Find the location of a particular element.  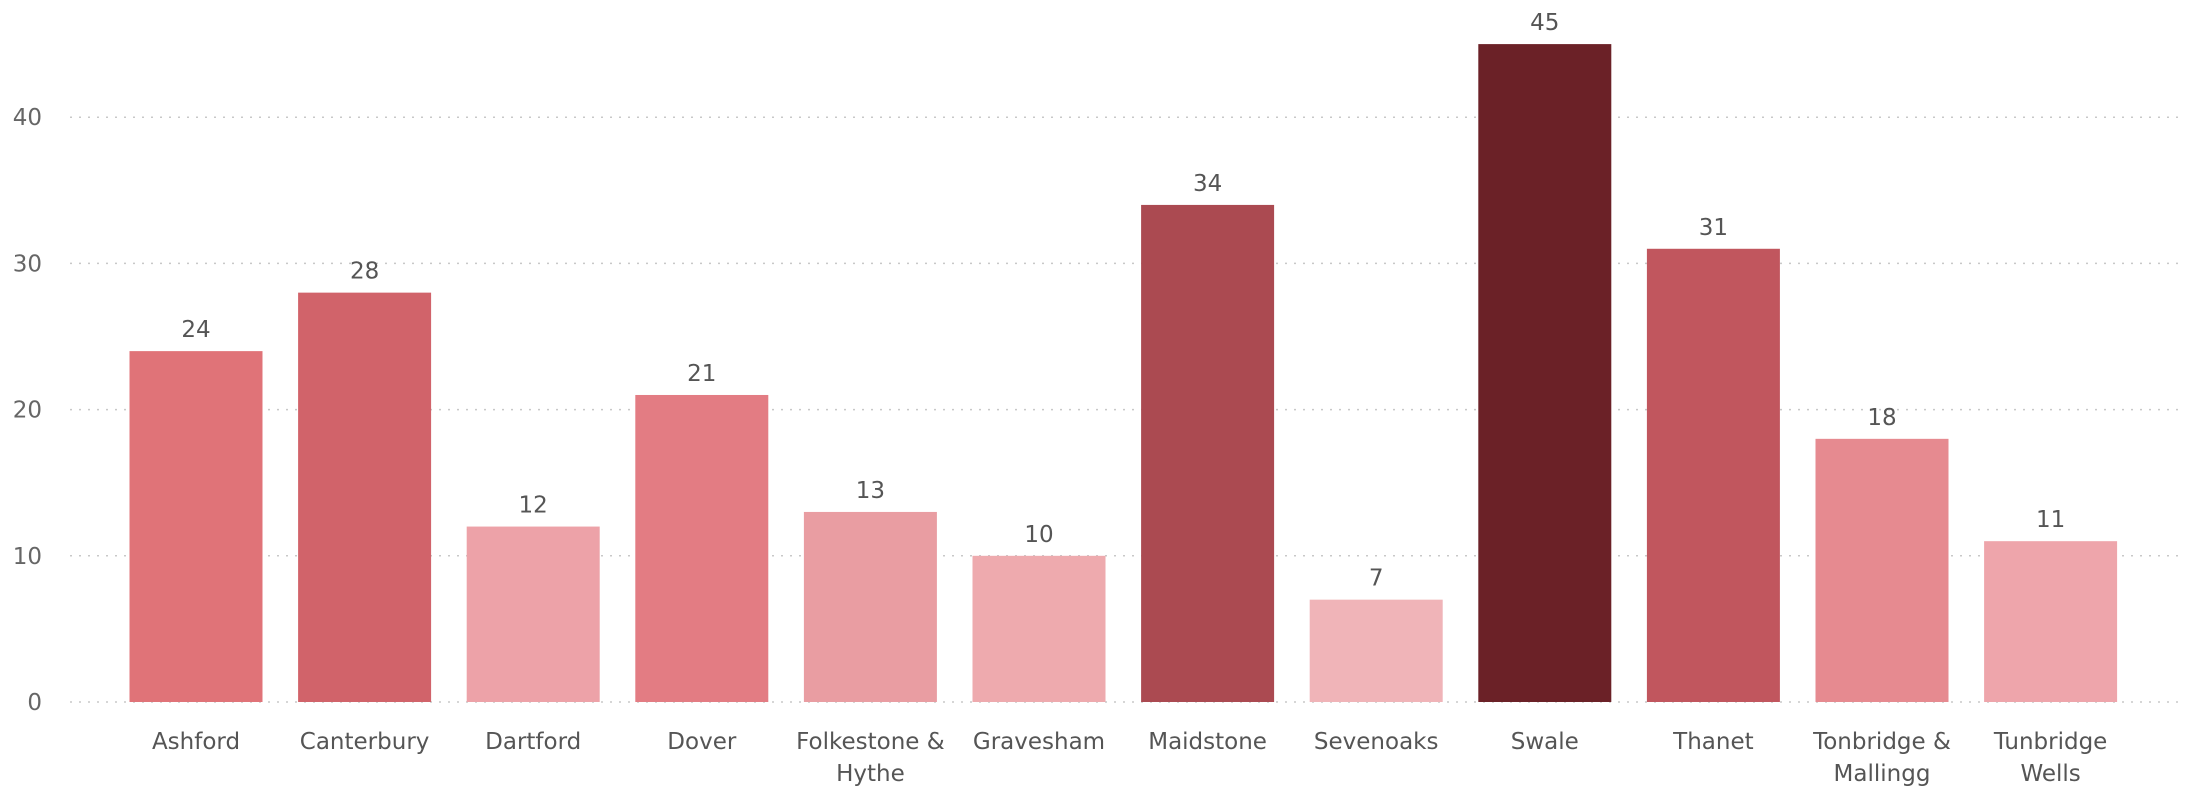

x-category-label: Thanet is located at coordinates (1712, 742).